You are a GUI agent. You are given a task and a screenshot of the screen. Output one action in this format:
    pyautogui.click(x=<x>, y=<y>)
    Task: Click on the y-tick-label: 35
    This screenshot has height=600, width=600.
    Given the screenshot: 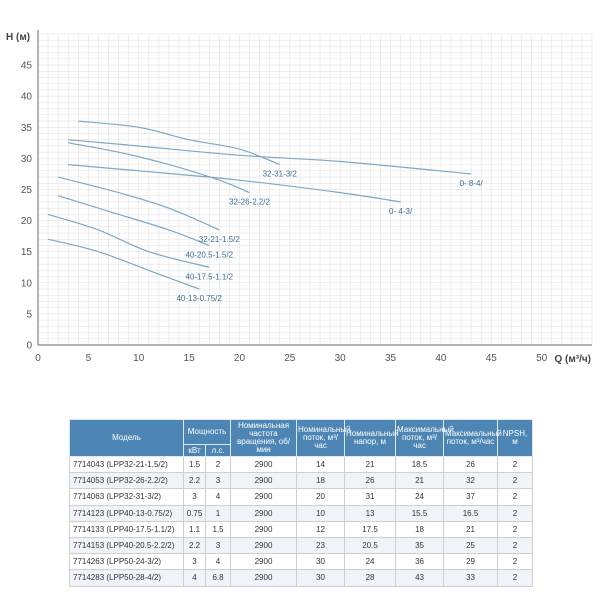 What is the action you would take?
    pyautogui.click(x=27, y=128)
    